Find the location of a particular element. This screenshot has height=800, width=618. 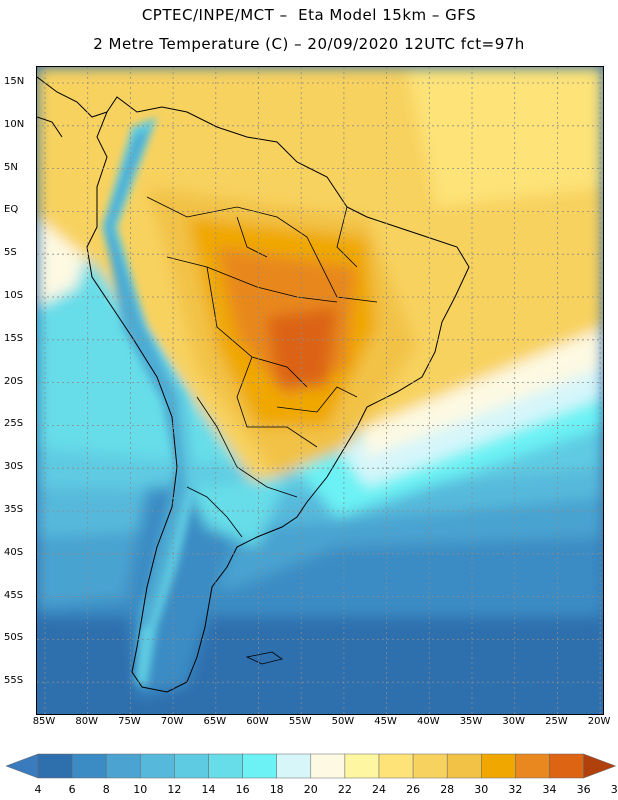

colorbar-label: 30 is located at coordinates (481, 789).